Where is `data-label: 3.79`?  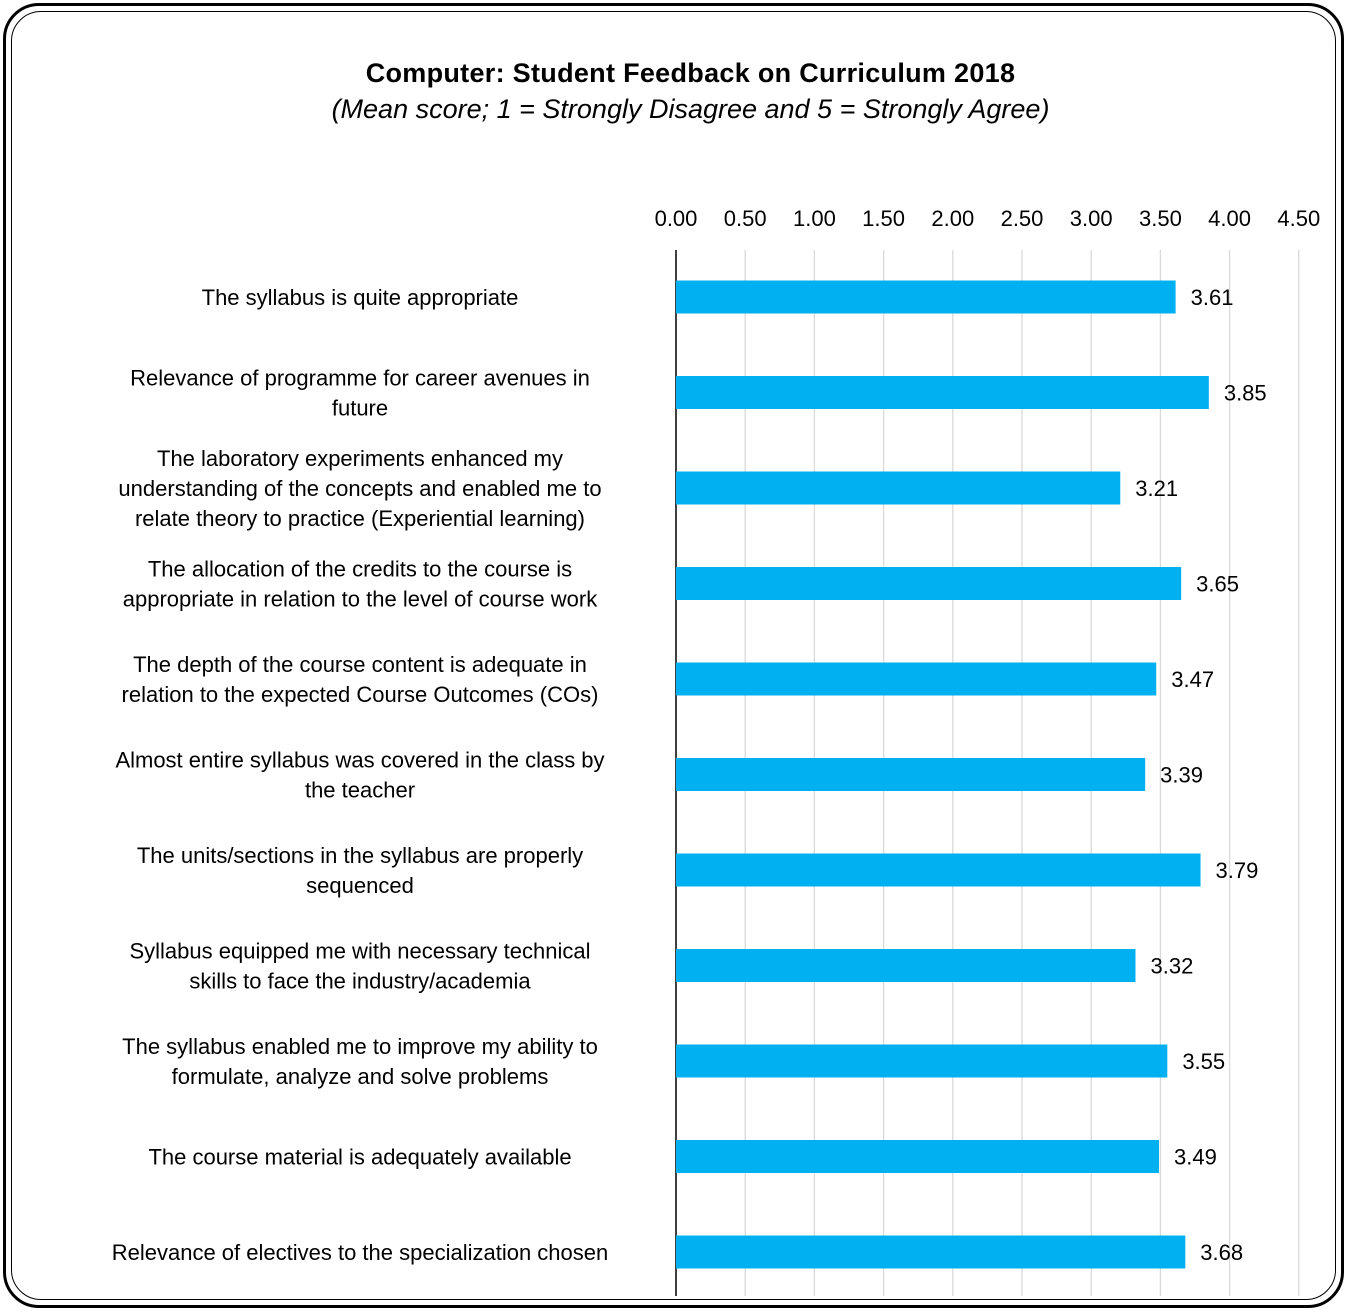
data-label: 3.79 is located at coordinates (1237, 870).